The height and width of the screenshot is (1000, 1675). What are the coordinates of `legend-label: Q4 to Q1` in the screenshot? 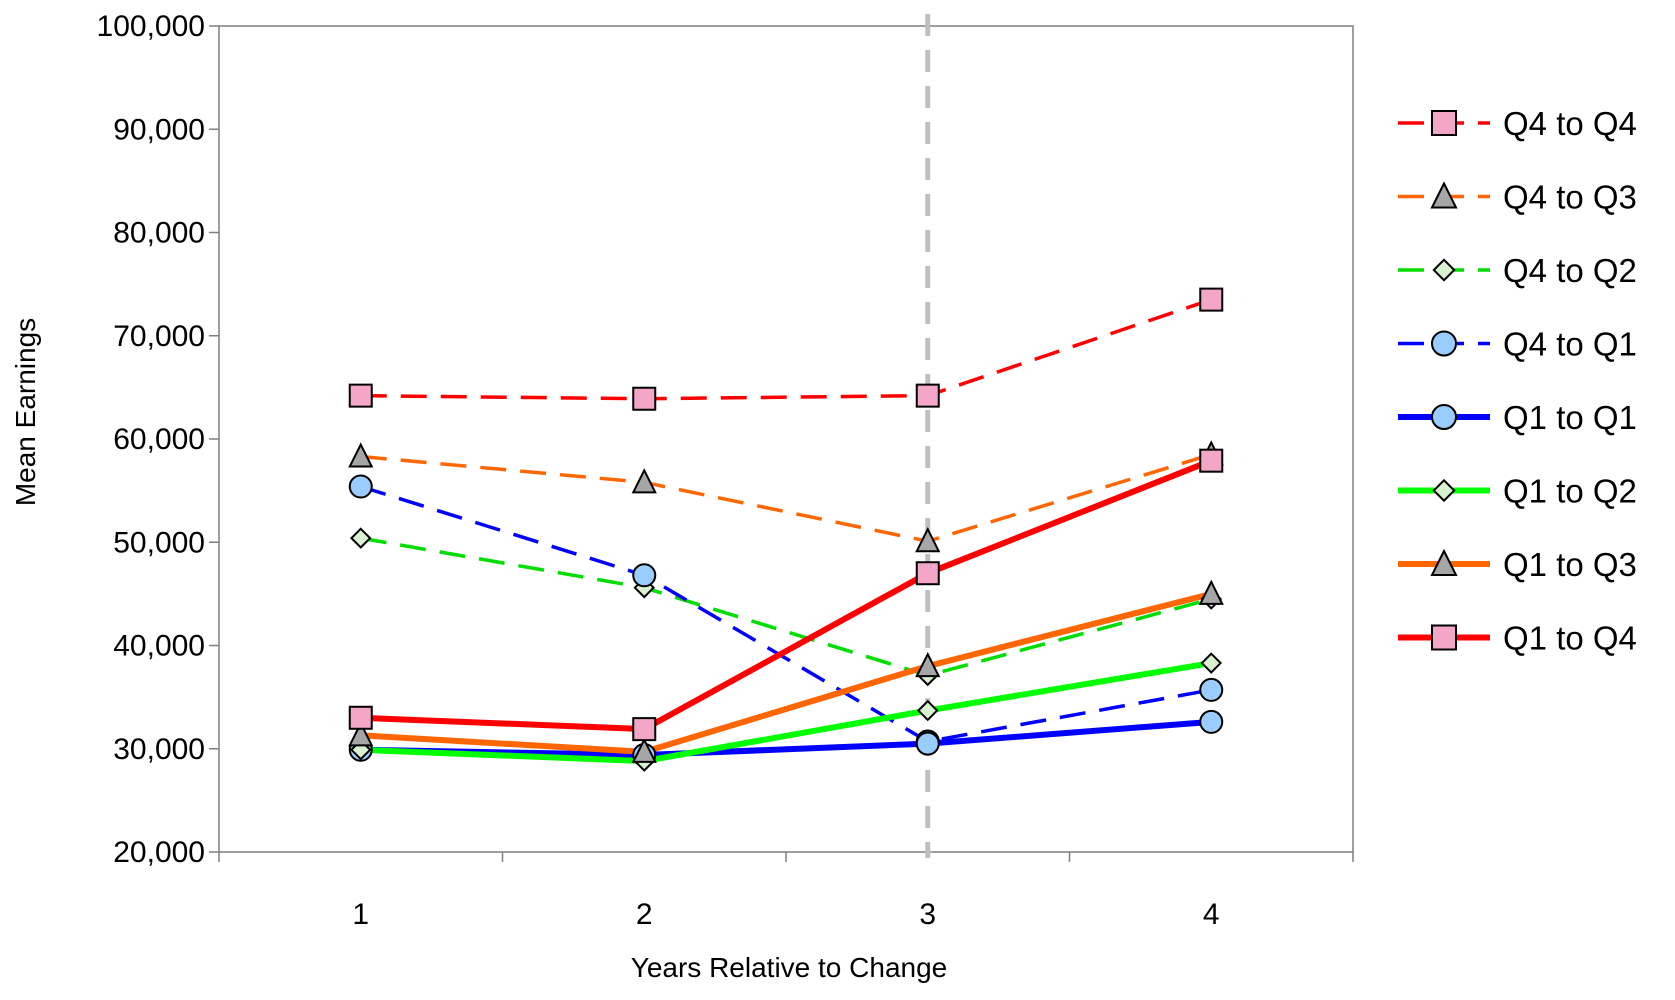 It's located at (1570, 344).